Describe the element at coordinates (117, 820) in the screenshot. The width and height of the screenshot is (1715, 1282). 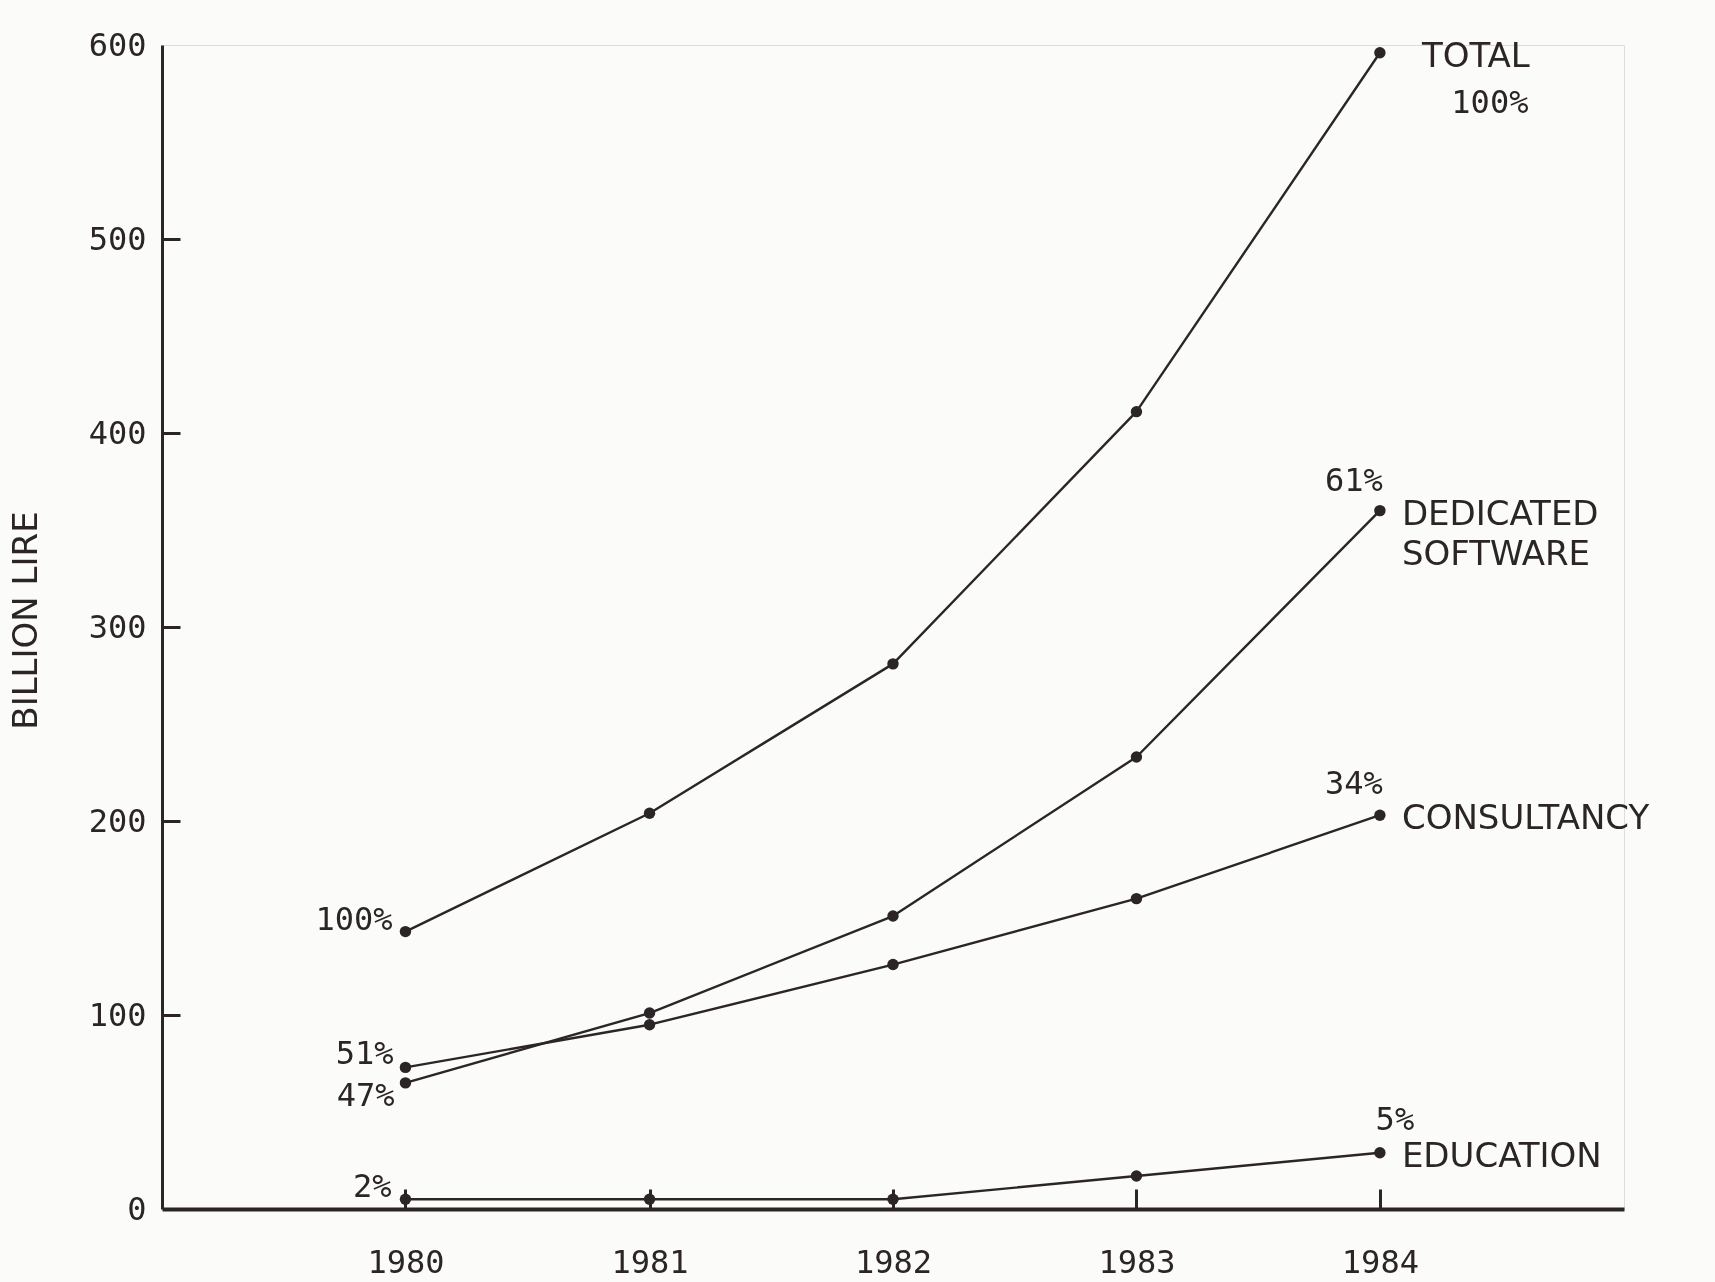
I see `y-tick-label: 200` at that location.